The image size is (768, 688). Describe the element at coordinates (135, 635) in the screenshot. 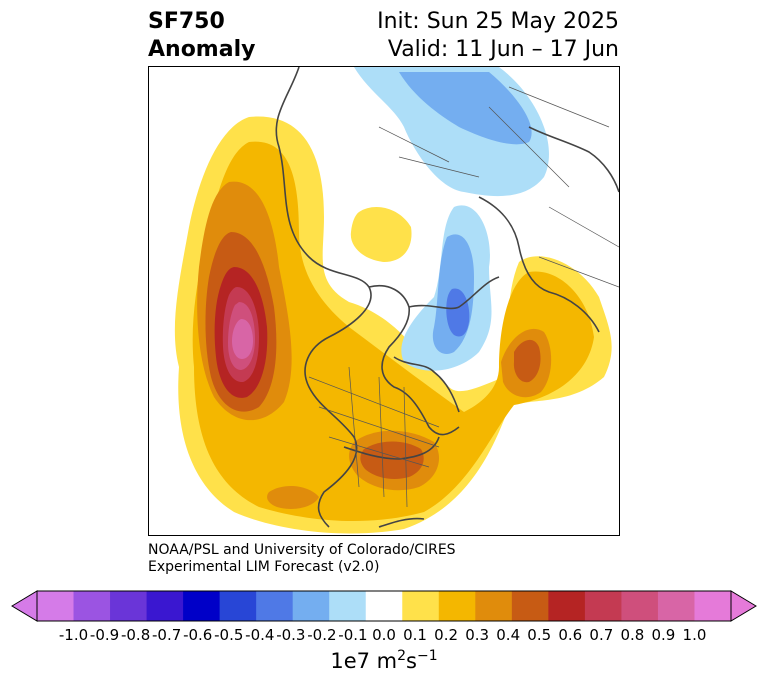

I see `colorbar-tick-label: -0.8` at that location.